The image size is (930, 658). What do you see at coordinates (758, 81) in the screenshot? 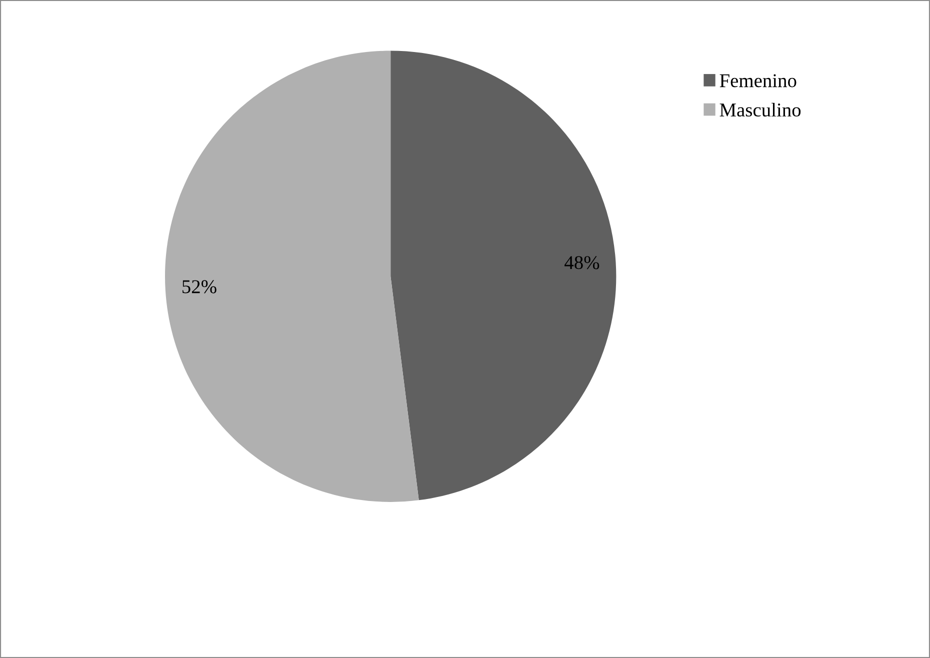
I see `legend-label: Femenino` at bounding box center [758, 81].